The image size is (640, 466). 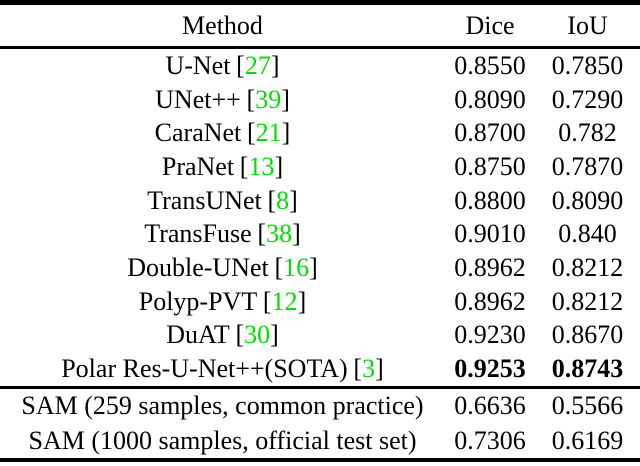 I want to click on sam-separator-rule, so click(x=320, y=387).